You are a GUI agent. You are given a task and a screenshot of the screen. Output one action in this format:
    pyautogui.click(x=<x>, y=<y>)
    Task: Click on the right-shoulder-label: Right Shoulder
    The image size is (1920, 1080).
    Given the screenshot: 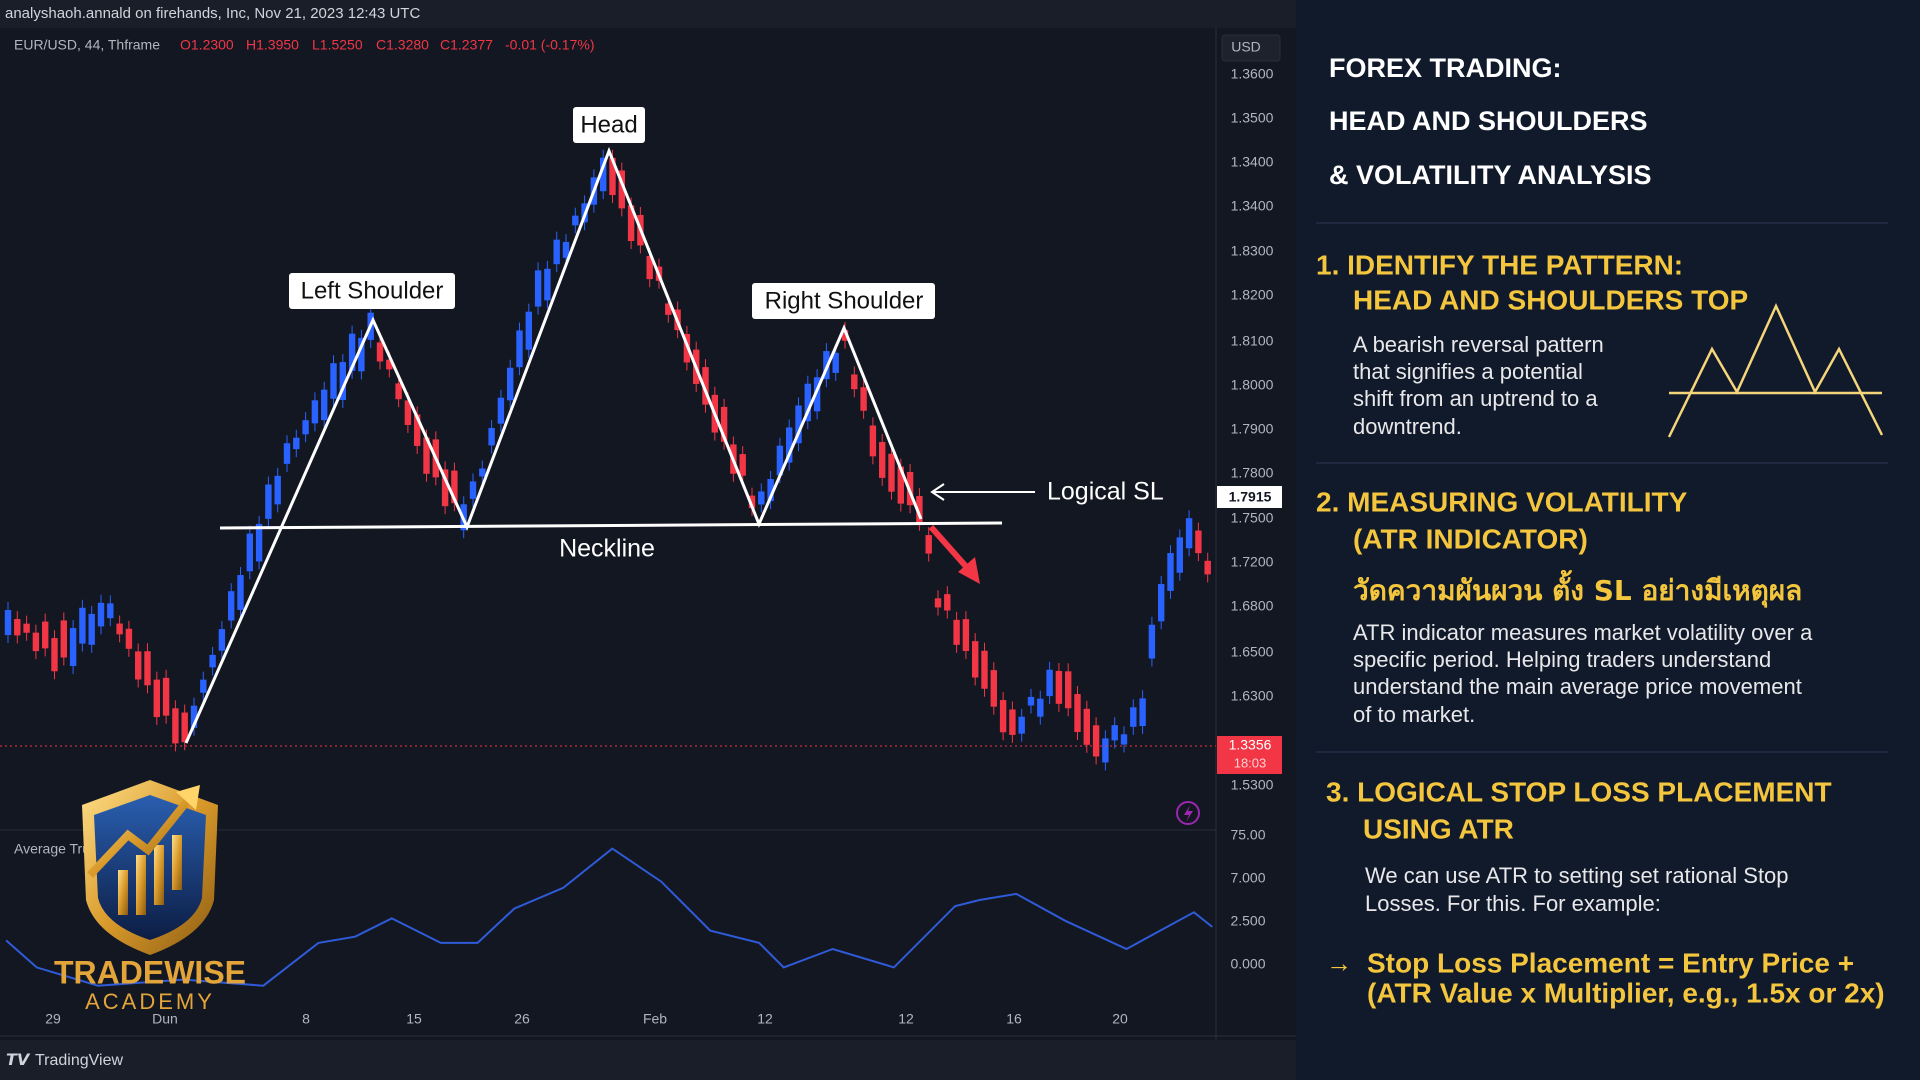 What is the action you would take?
    pyautogui.click(x=844, y=300)
    